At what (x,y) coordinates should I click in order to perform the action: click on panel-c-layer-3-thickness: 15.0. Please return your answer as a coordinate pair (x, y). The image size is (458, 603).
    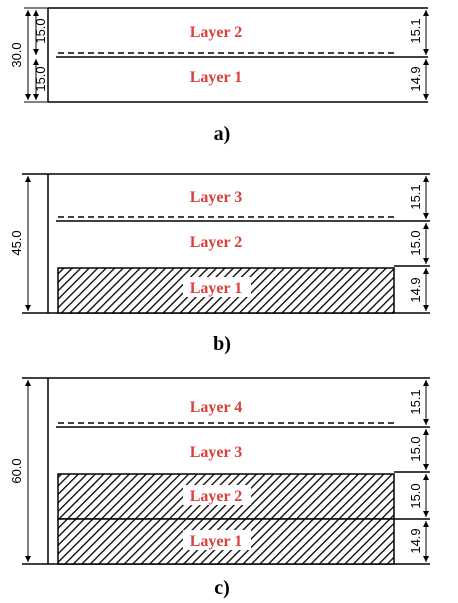
    Looking at the image, I should click on (415, 448).